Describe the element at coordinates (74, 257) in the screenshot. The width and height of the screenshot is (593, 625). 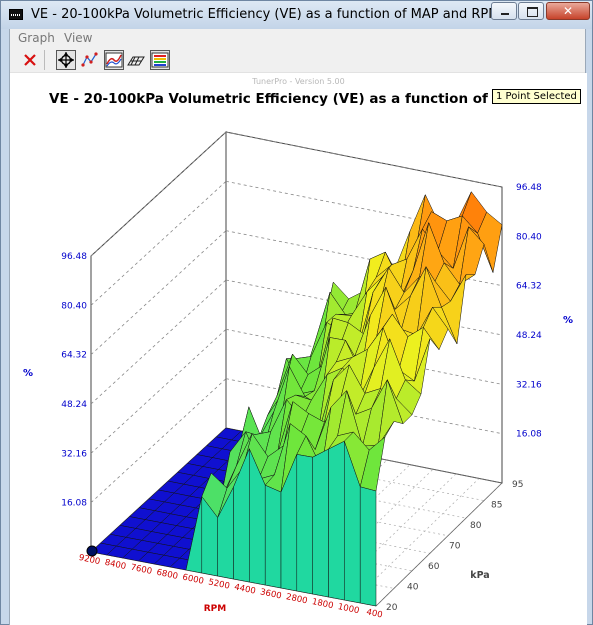
I see `z-tick-left: 96.48` at that location.